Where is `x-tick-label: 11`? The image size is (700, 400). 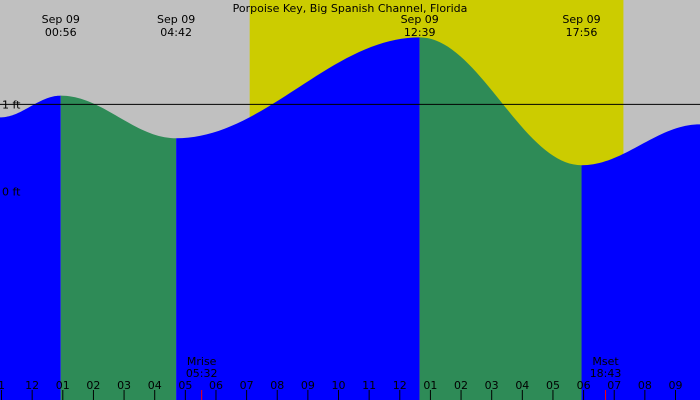 x-tick-label: 11 is located at coordinates (369, 385).